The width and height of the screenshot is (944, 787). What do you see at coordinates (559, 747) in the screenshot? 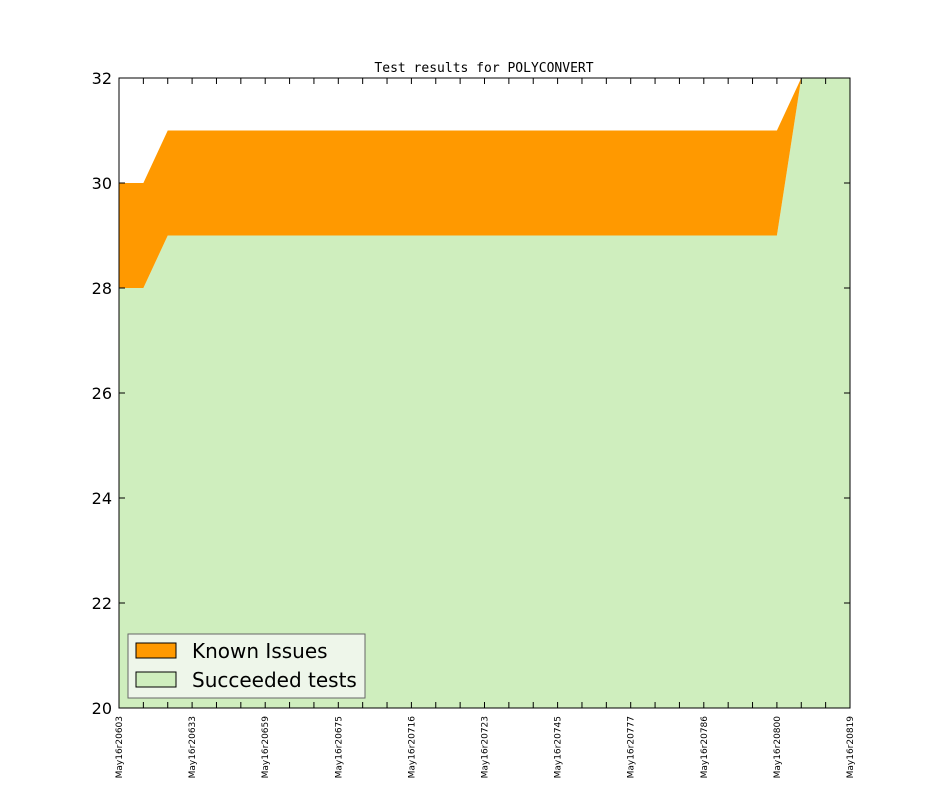
I see `xtick-label: May16r20745` at bounding box center [559, 747].